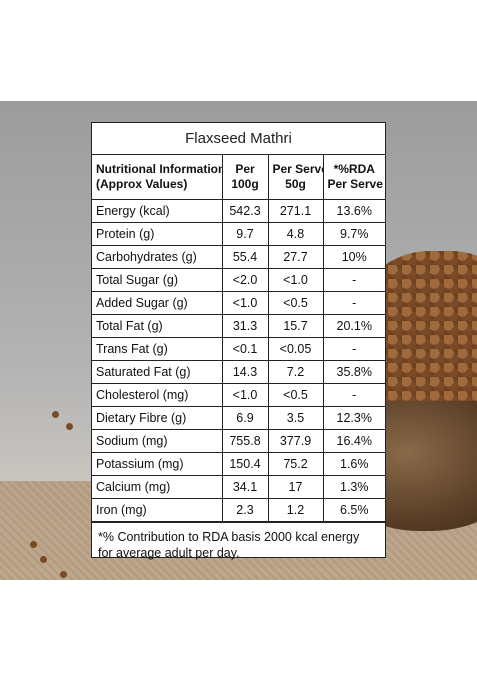 Image resolution: width=477 pixels, height=681 pixels. What do you see at coordinates (353, 234) in the screenshot?
I see `value-rda: 9.7%` at bounding box center [353, 234].